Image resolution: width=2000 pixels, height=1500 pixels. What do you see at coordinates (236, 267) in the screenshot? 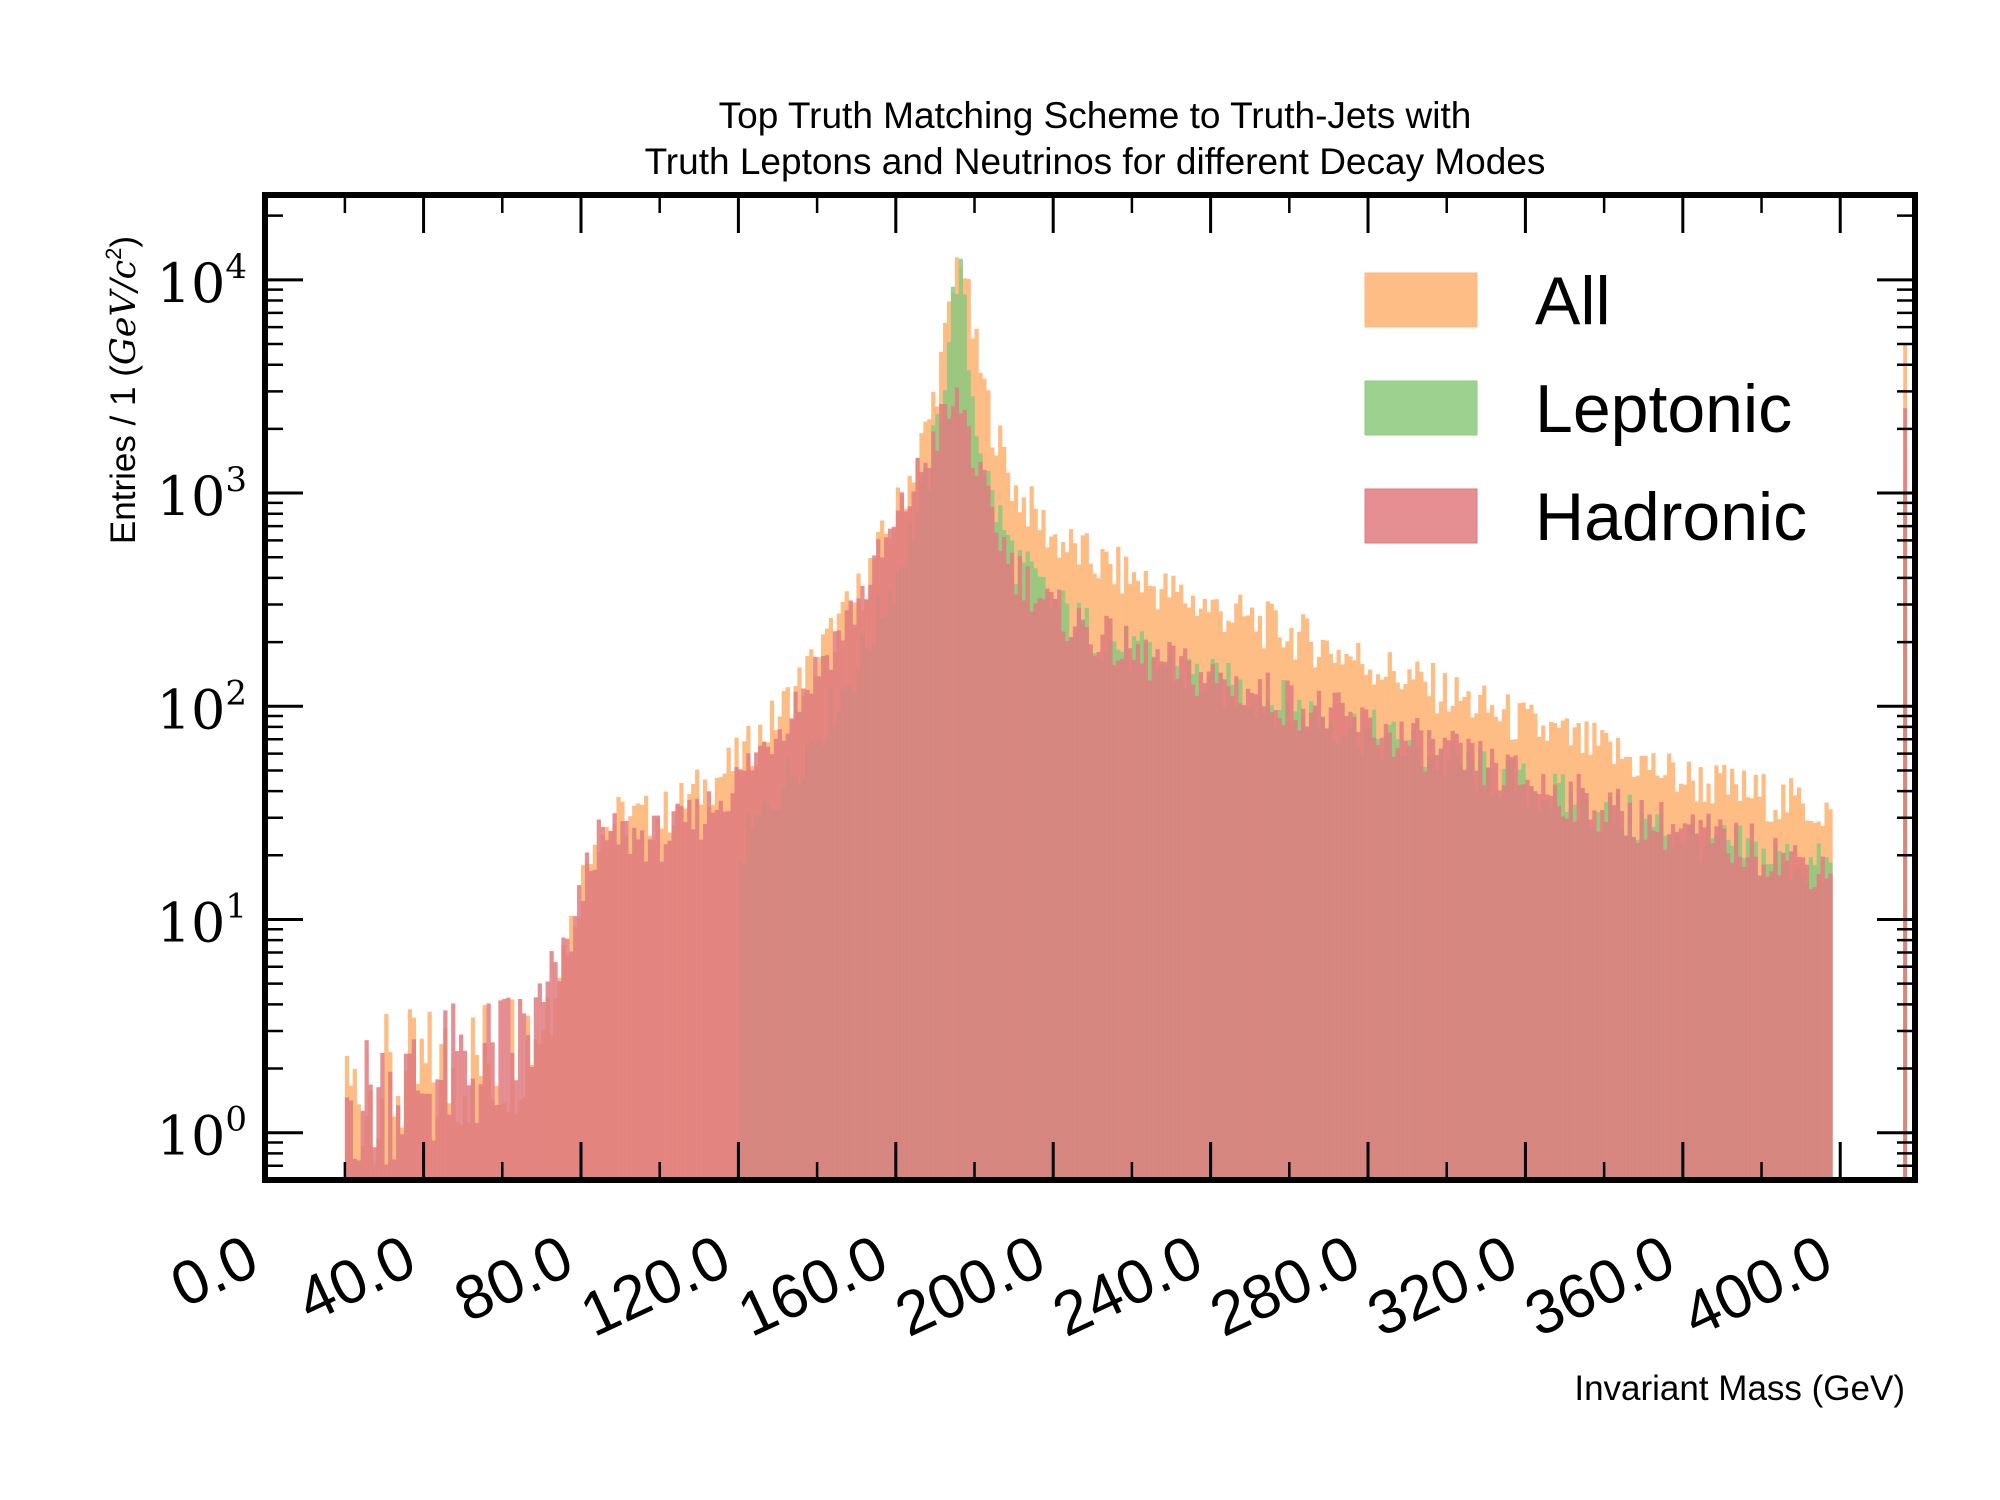
I see `y-tick-exponent: 4` at bounding box center [236, 267].